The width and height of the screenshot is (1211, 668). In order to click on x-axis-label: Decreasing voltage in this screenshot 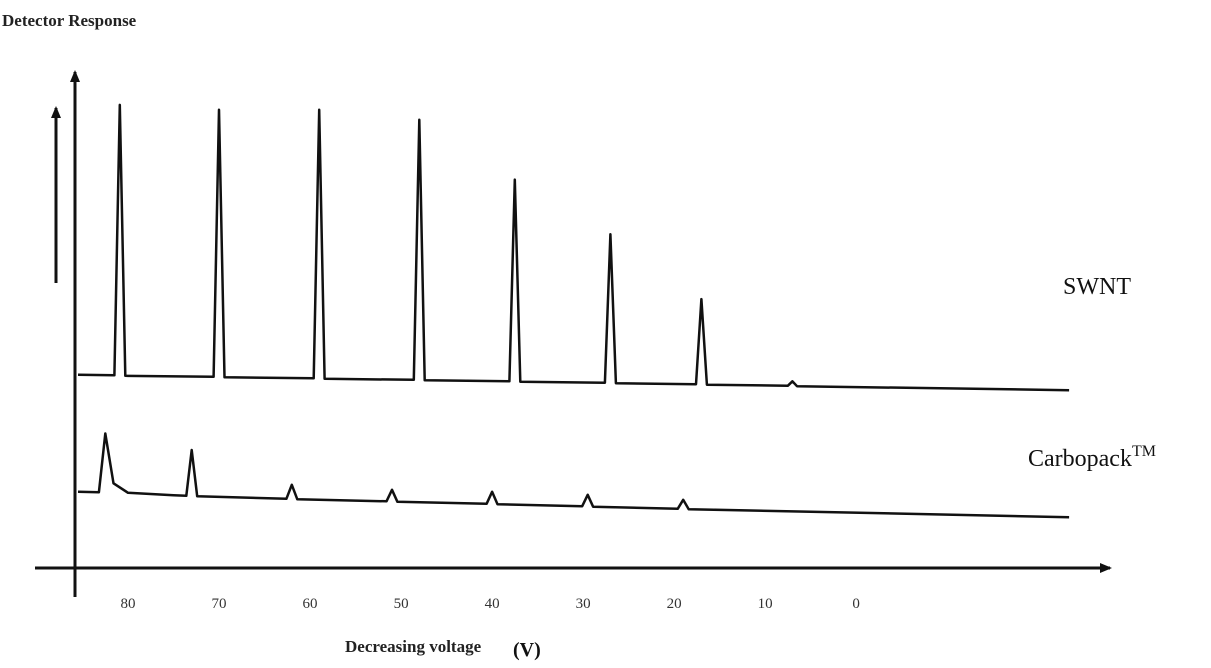, I will do `click(413, 646)`.